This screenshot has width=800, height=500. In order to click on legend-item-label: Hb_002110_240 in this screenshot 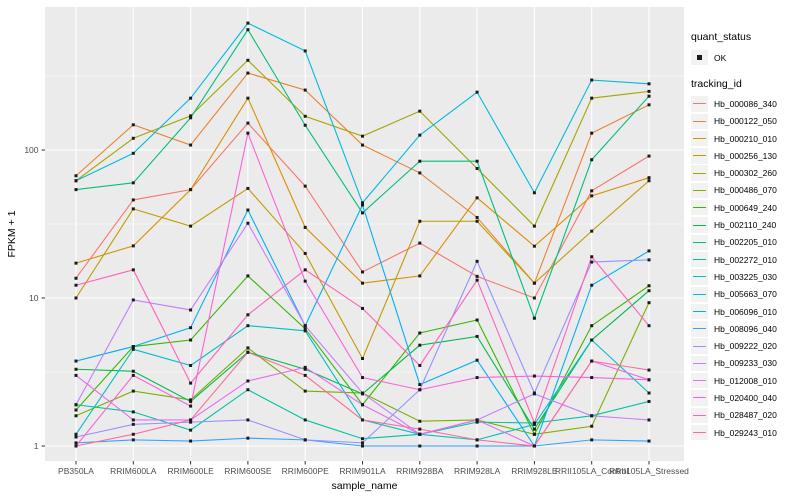, I will do `click(745, 225)`.